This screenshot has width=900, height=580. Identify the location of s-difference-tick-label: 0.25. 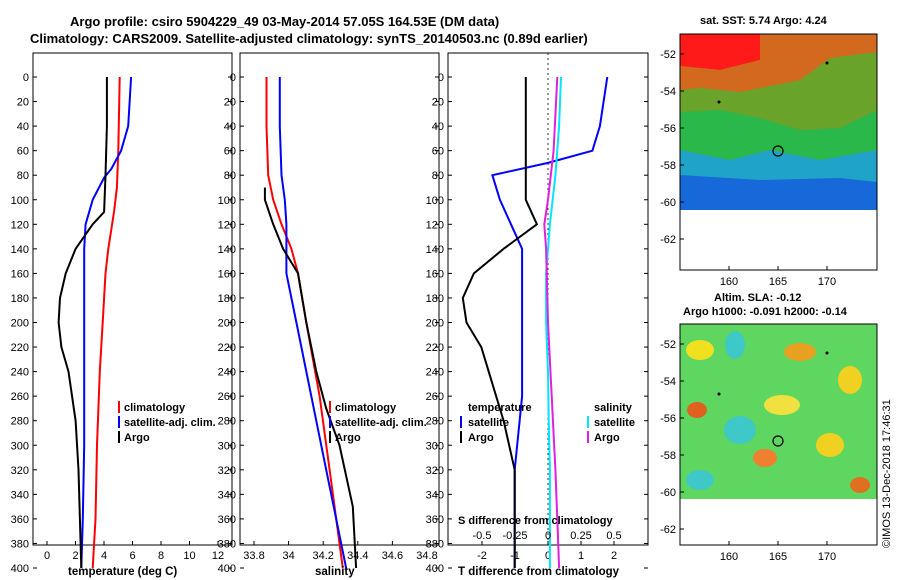
(580, 536).